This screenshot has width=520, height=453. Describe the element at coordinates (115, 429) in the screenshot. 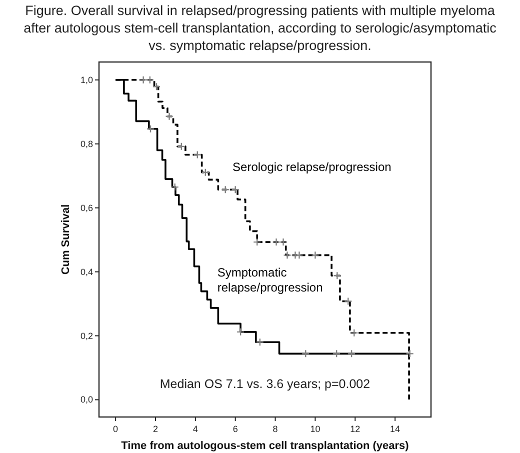

I see `x-tick-label: 0` at that location.